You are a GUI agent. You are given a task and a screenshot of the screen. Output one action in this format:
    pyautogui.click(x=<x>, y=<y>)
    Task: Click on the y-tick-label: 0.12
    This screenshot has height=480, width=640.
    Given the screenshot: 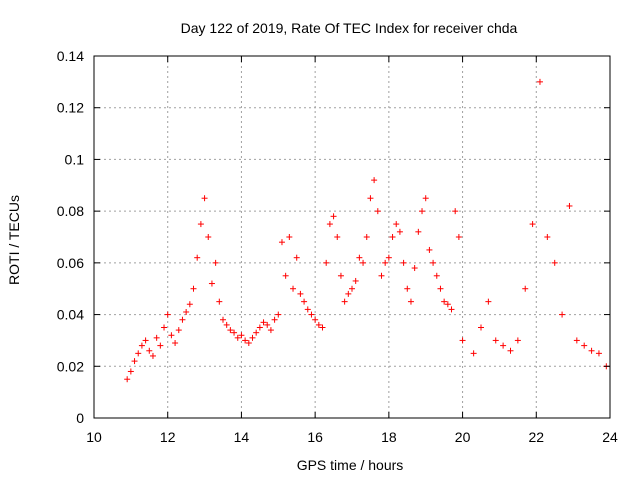 What is the action you would take?
    pyautogui.click(x=70, y=108)
    